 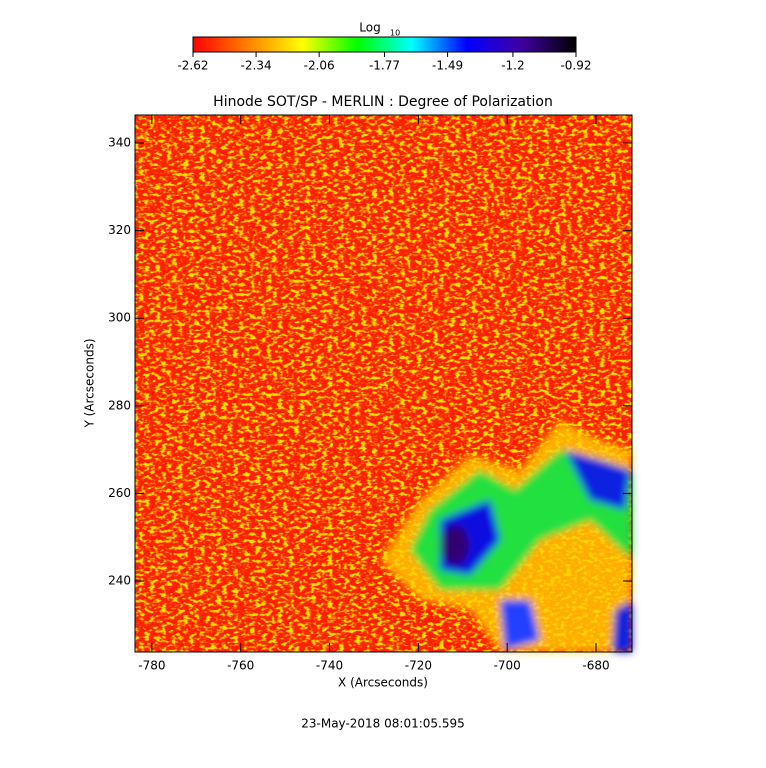 What do you see at coordinates (383, 724) in the screenshot?
I see `date: 23-May-2018 08:01:05.595` at bounding box center [383, 724].